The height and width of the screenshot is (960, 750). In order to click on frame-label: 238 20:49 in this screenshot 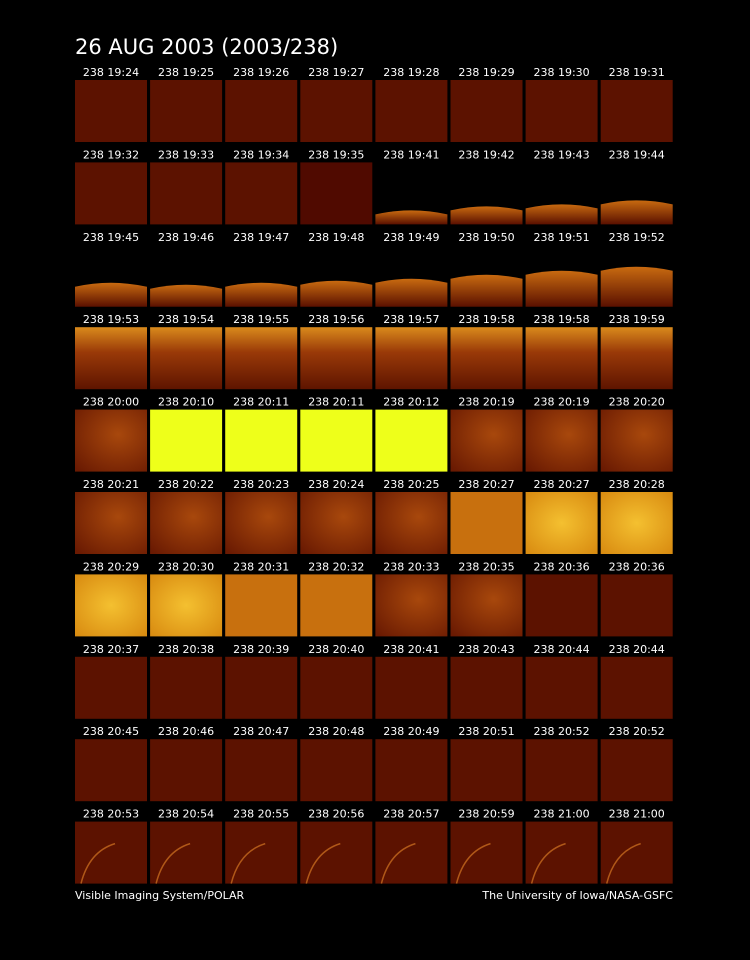, I will do `click(411, 731)`.